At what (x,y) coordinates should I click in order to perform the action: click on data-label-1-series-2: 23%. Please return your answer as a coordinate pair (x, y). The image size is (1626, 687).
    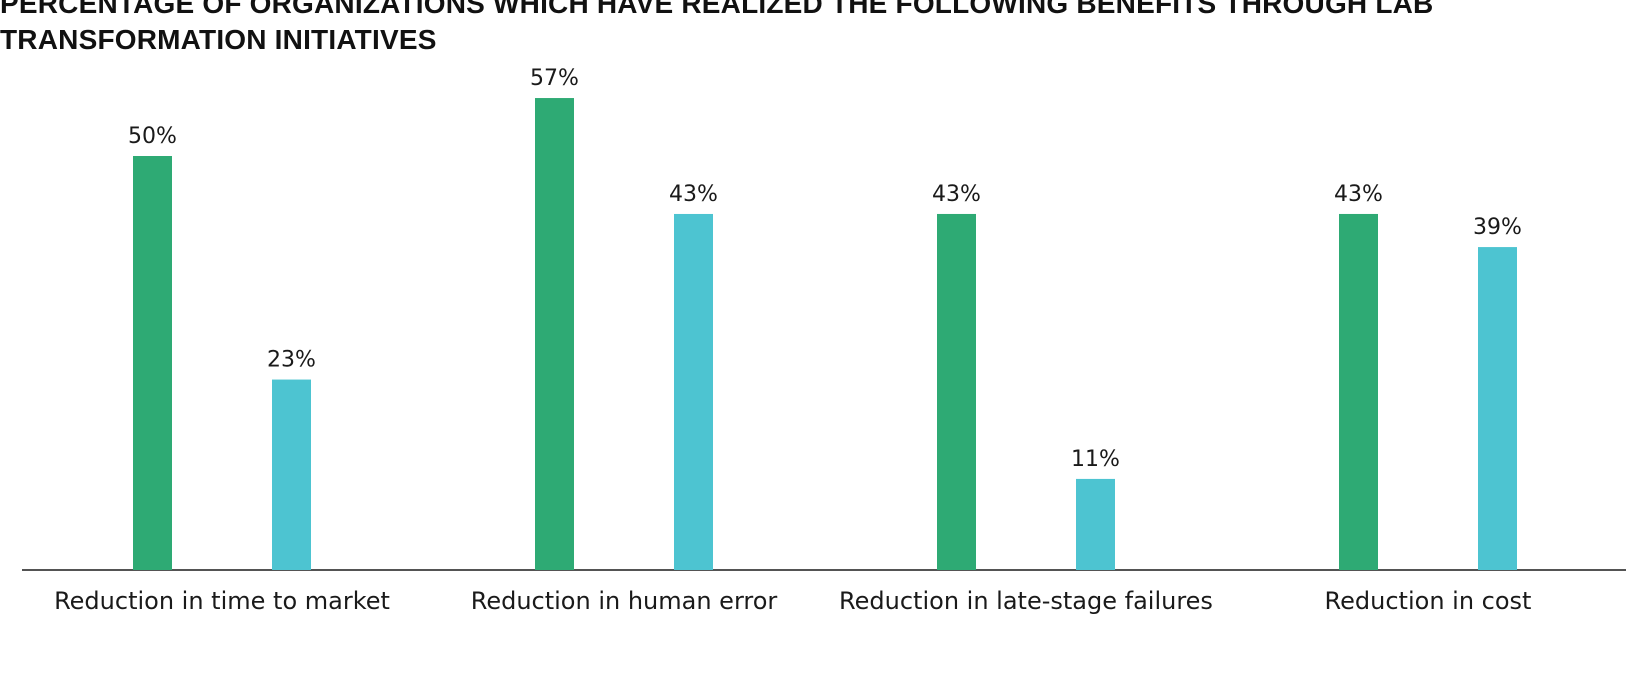
    Looking at the image, I should click on (291, 360).